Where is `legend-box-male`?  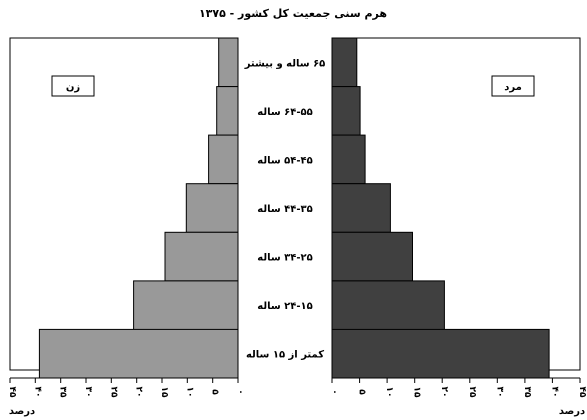
legend-box-male is located at coordinates (513, 86).